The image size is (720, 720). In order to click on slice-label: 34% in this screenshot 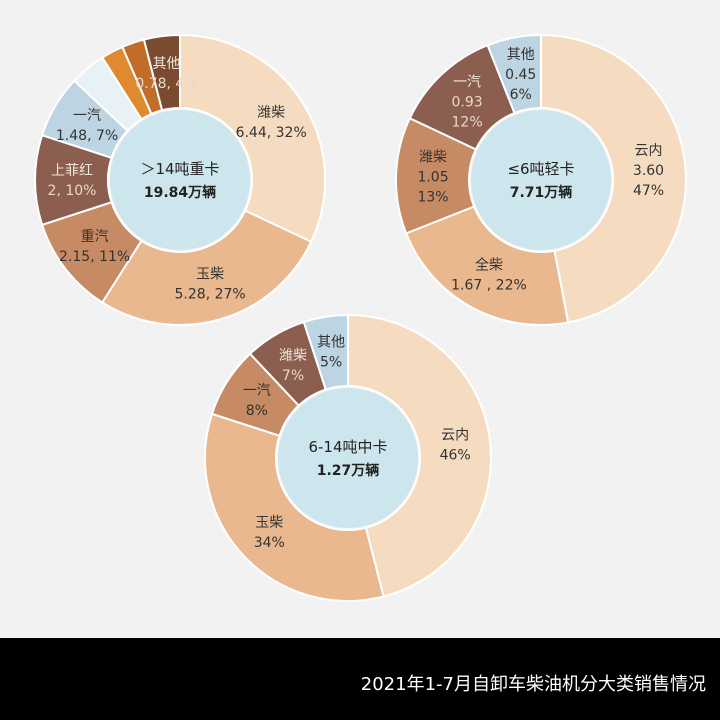, I will do `click(269, 543)`.